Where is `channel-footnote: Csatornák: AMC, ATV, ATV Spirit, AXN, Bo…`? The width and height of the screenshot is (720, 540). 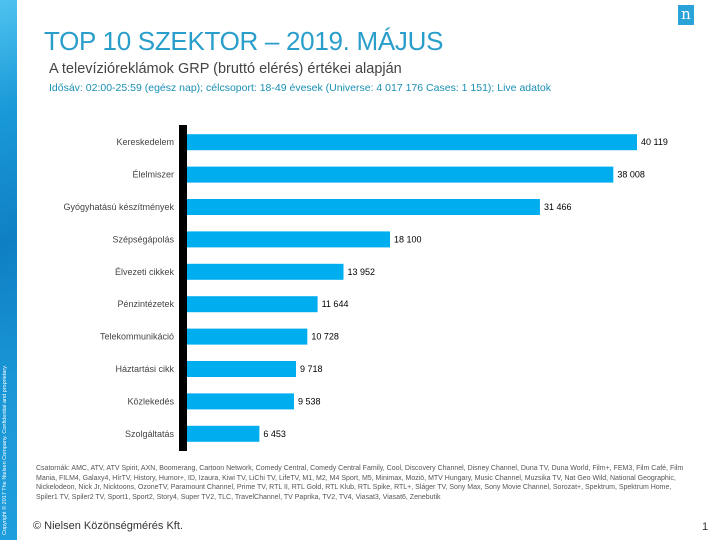
channel-footnote: Csatornák: AMC, ATV, ATV Spirit, AXN, Bo… is located at coordinates (360, 483).